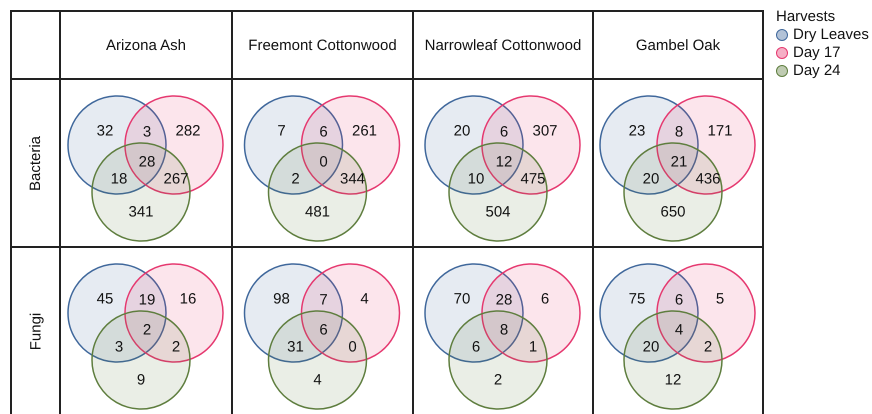  I want to click on data-label: 75, so click(637, 299).